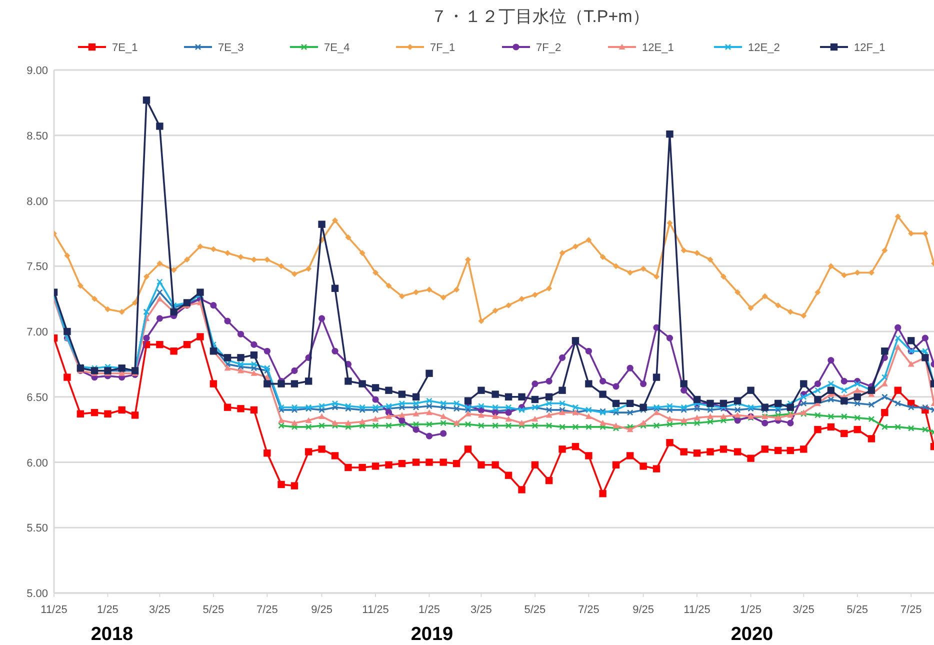 Image resolution: width=934 pixels, height=645 pixels. I want to click on y-tick-label: 9.00, so click(37, 71).